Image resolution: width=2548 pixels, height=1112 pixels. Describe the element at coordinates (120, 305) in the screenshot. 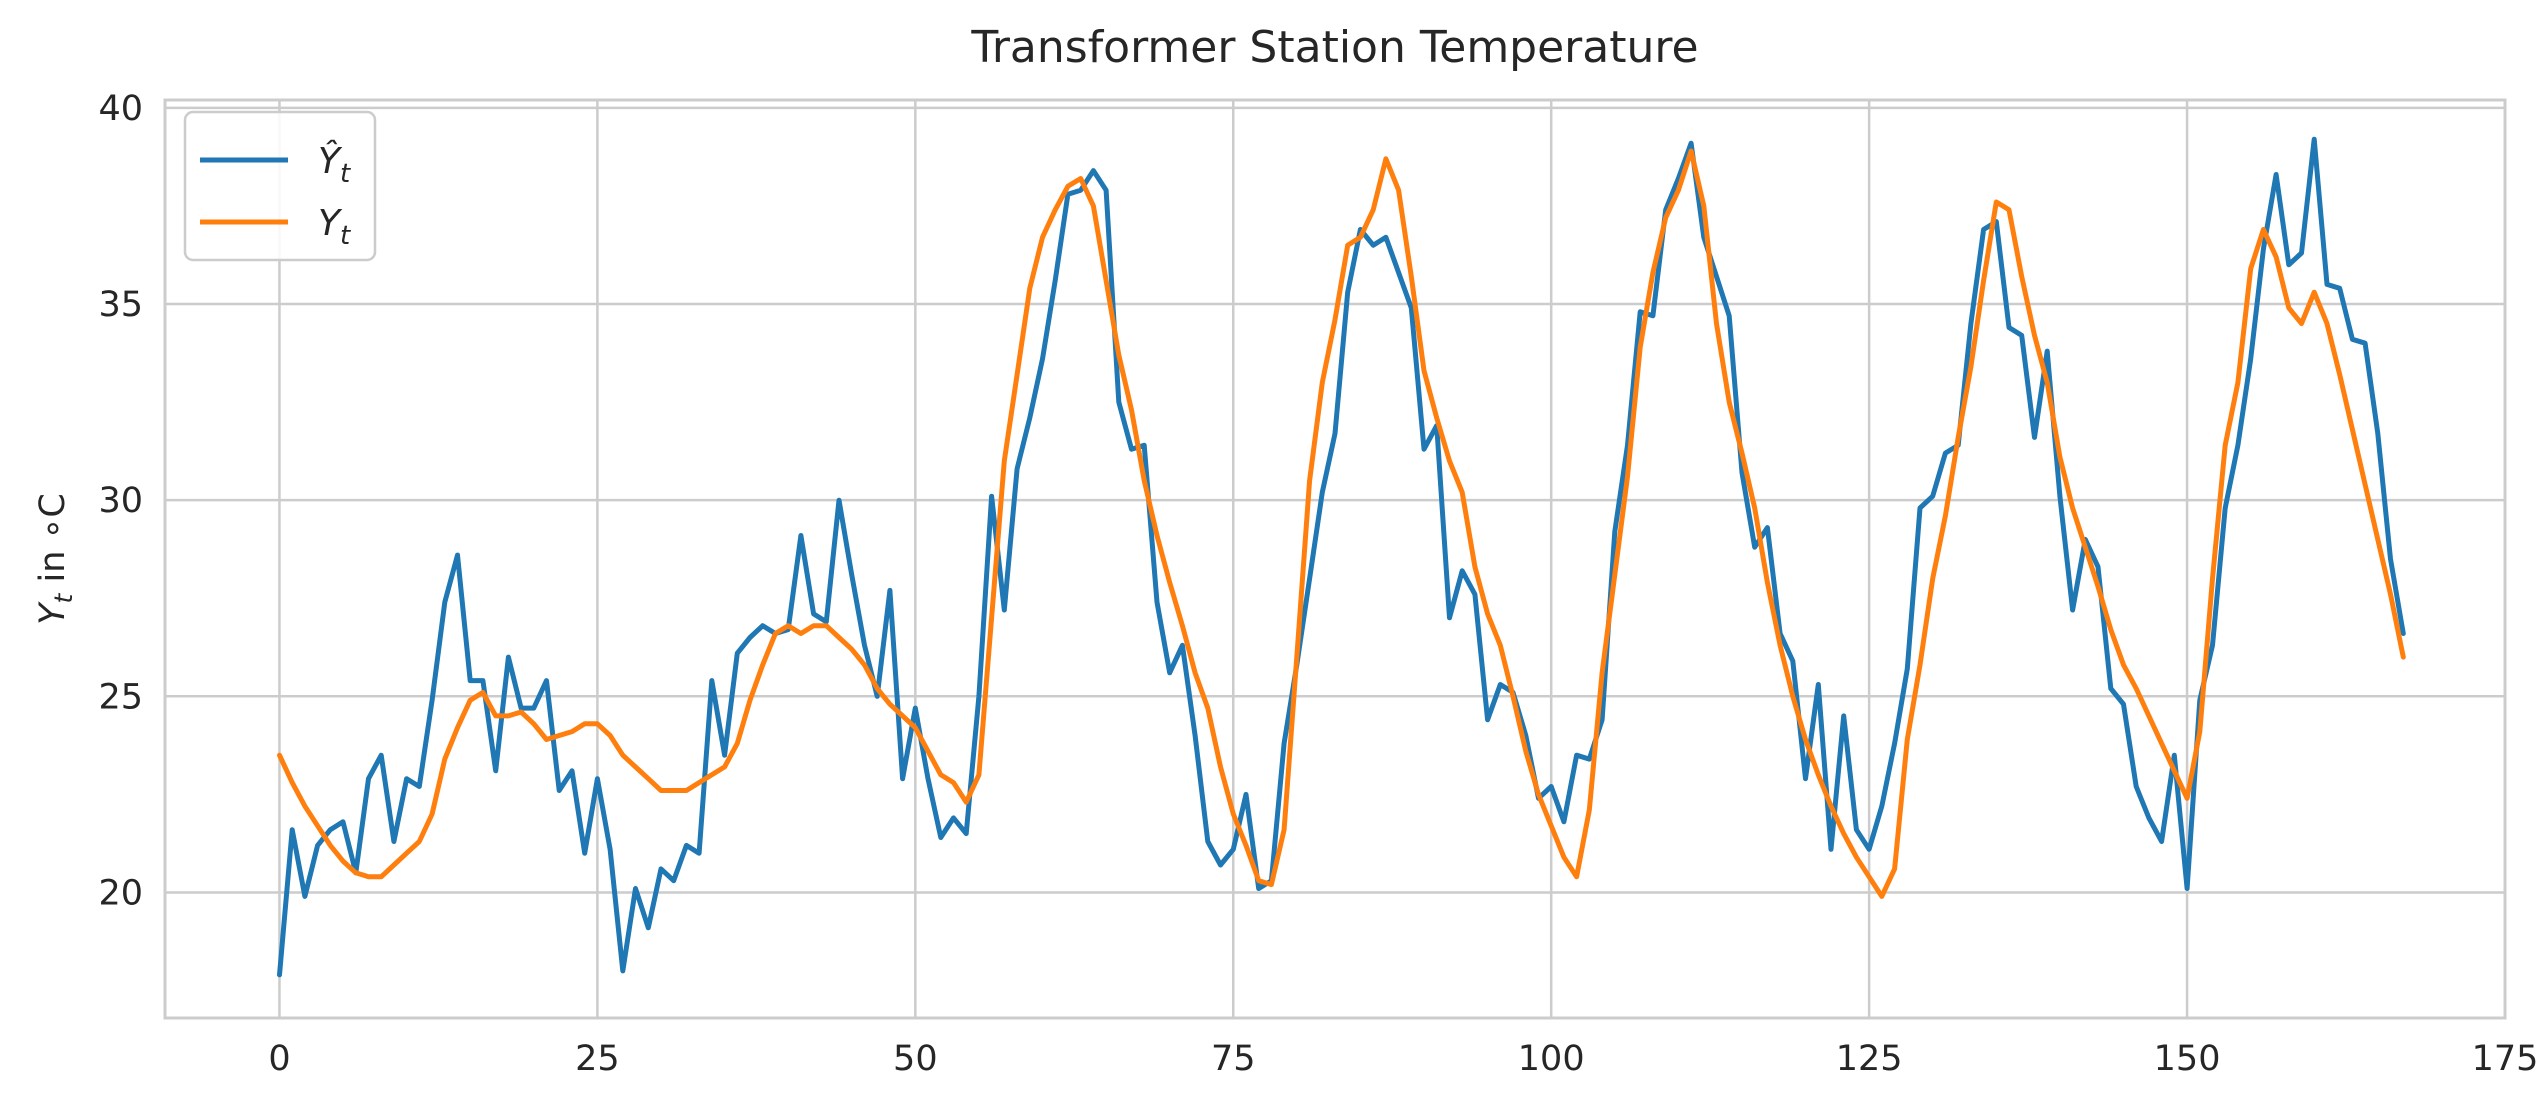

I see `y-tick-label: 35` at that location.